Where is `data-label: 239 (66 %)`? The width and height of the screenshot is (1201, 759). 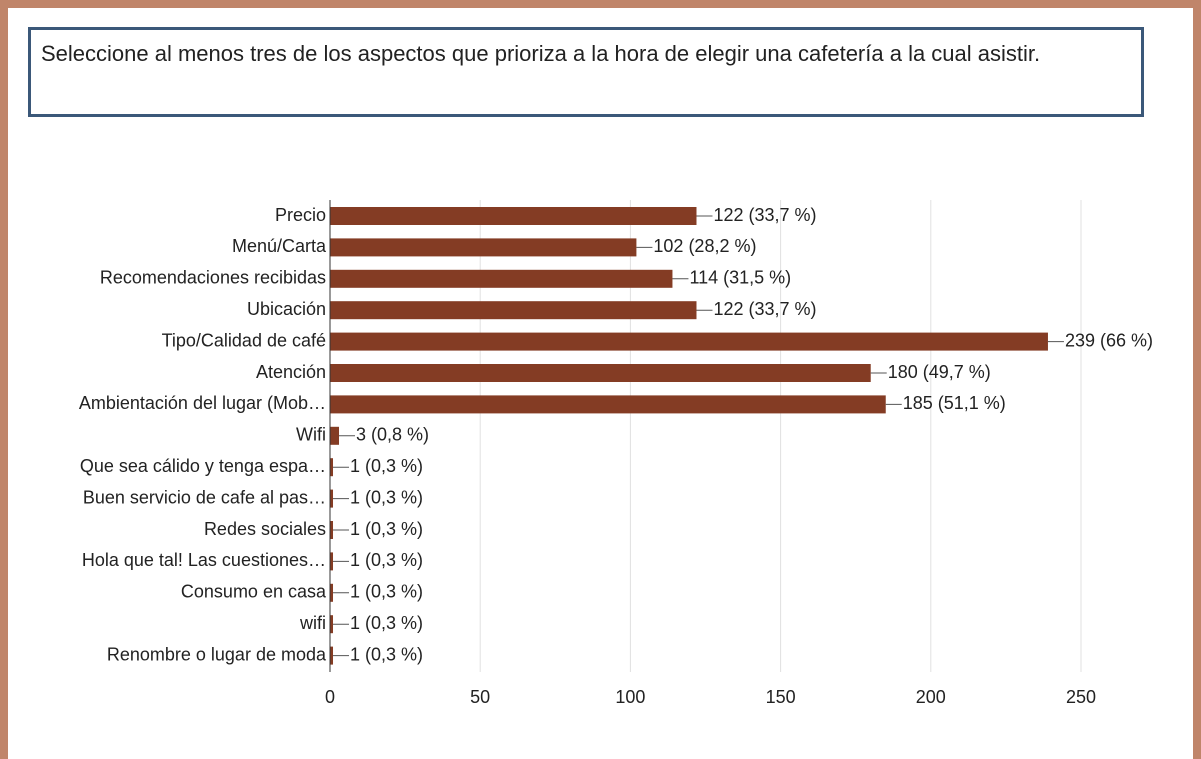 data-label: 239 (66 %) is located at coordinates (1109, 340).